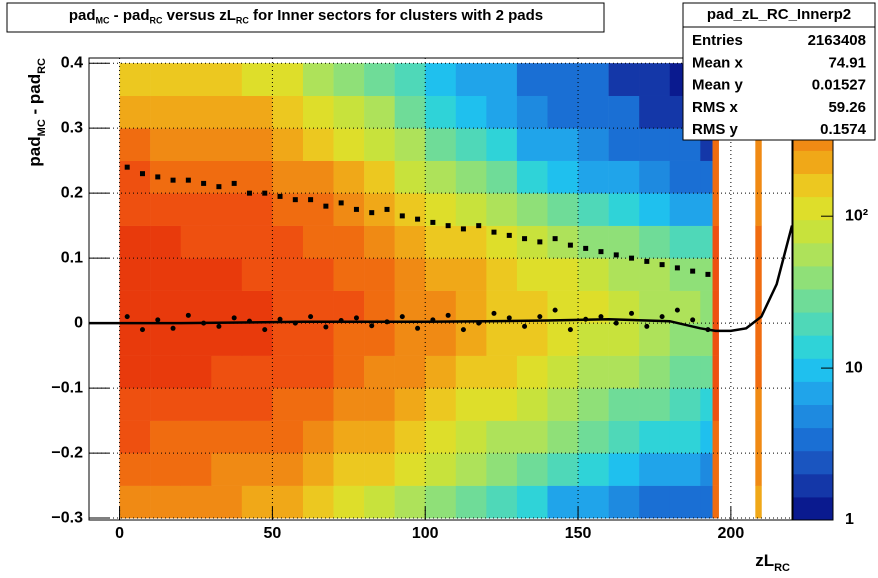 Image resolution: width=878 pixels, height=578 pixels. Describe the element at coordinates (779, 71) in the screenshot. I see `stats-box` at that location.